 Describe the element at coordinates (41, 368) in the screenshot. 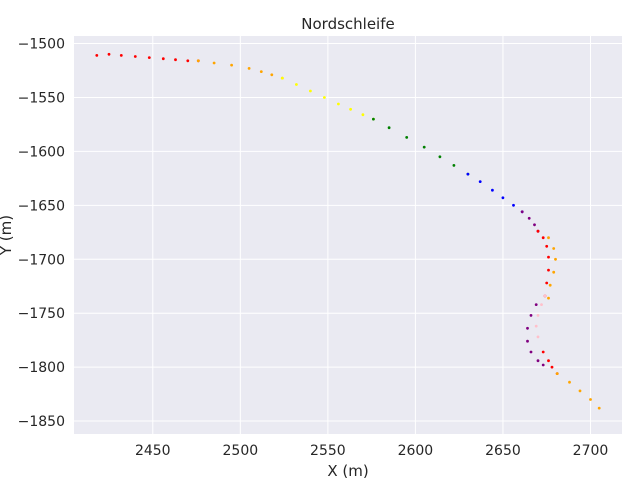

I see `y-tick-label: −1800` at that location.